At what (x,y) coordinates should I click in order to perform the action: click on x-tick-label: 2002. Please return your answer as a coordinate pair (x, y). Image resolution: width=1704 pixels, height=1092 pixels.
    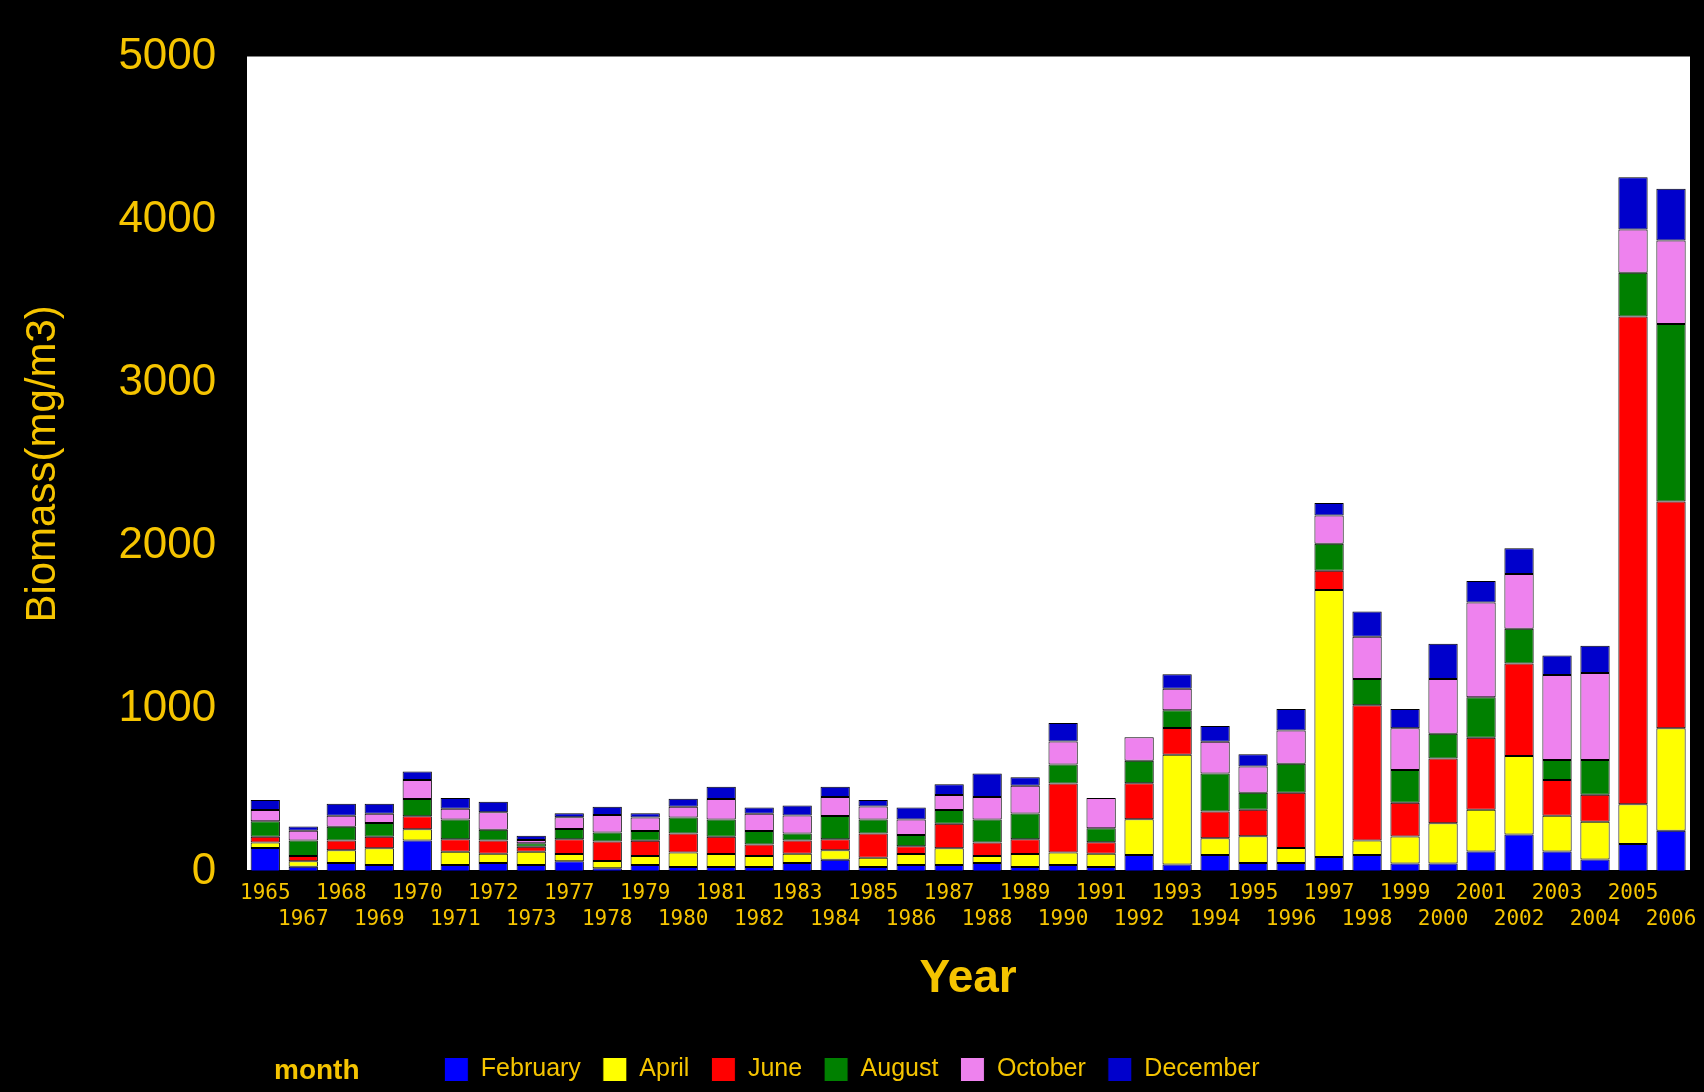
    Looking at the image, I should click on (1519, 917).